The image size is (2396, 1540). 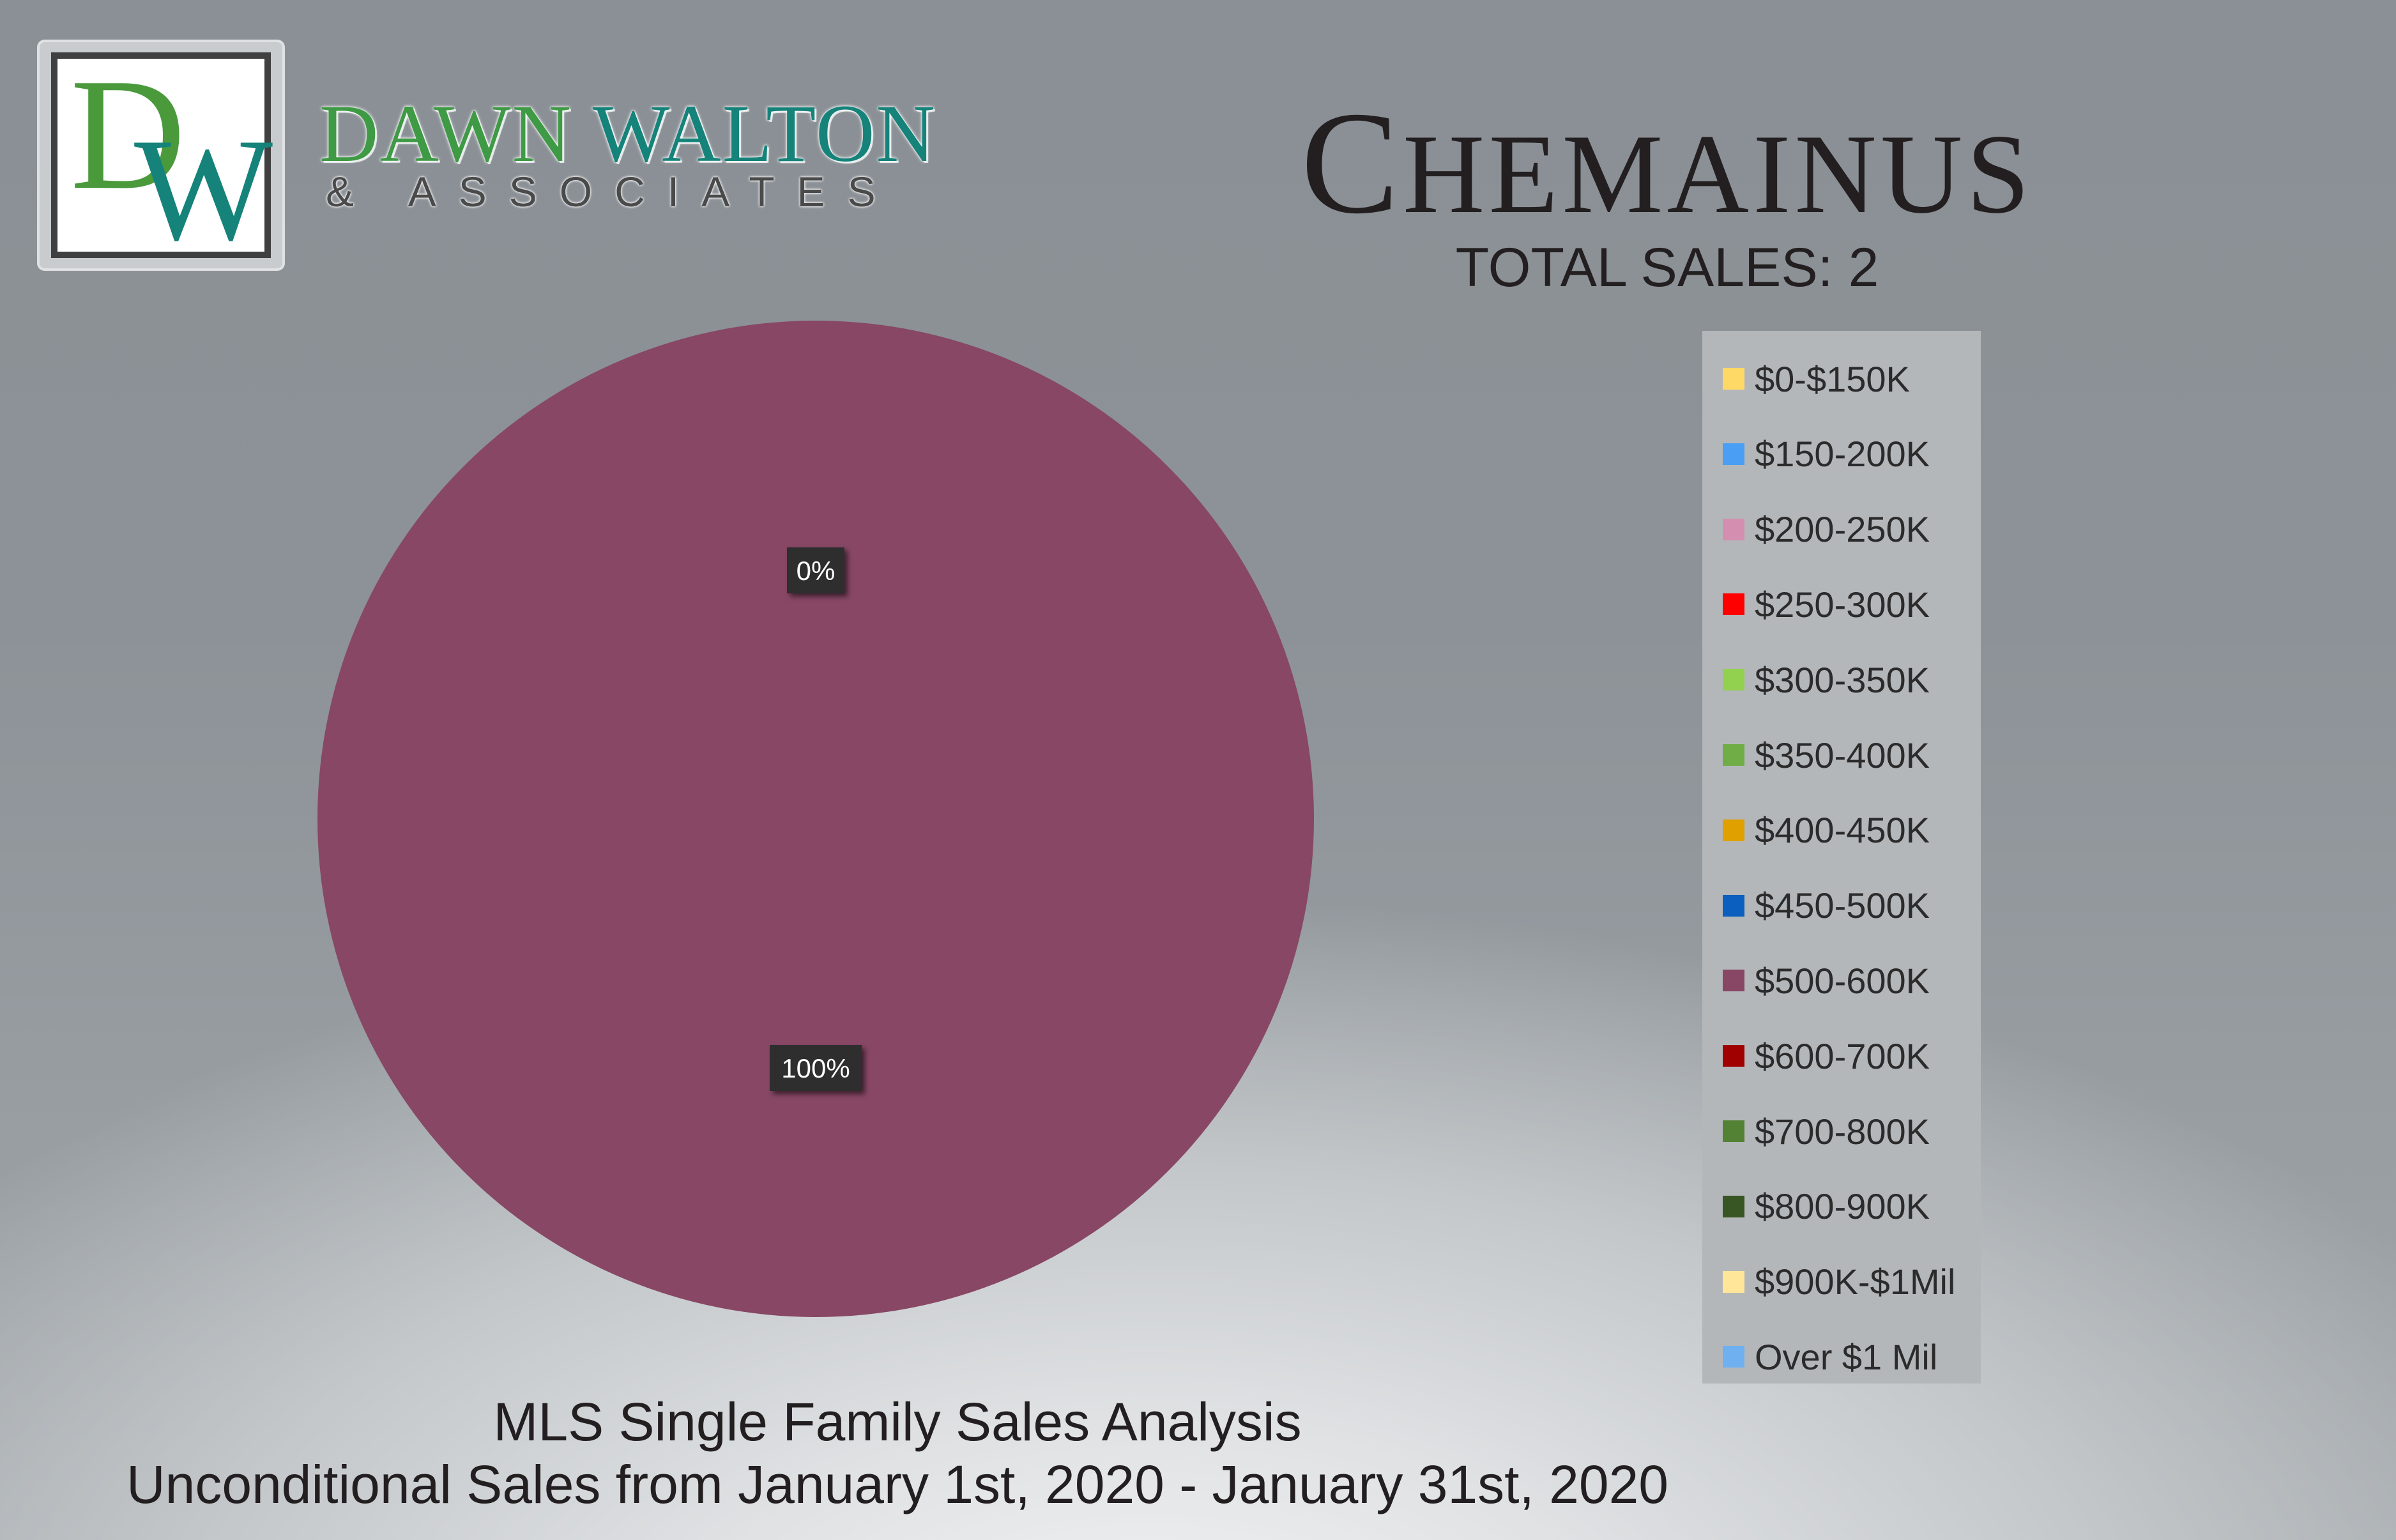 I want to click on data-label-100-percent: 100%, so click(x=816, y=1068).